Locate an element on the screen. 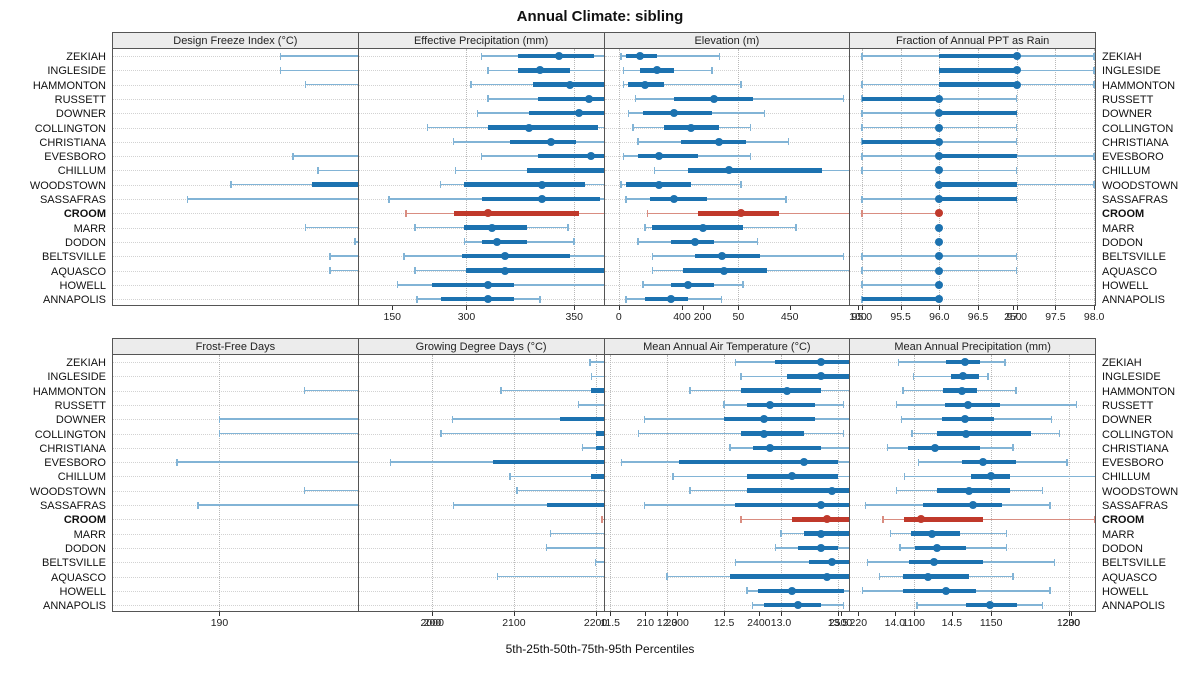 Image resolution: width=1200 pixels, height=700 pixels. axis-tick-label: 14.0 is located at coordinates (895, 623).